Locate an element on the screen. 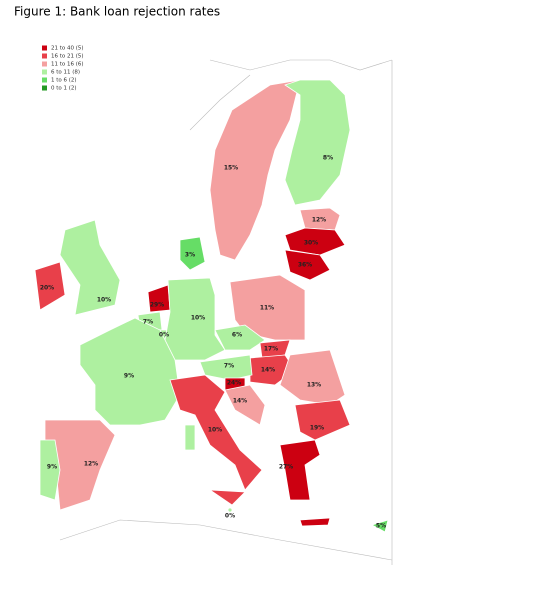  legend-label: 21 to 40 (5) is located at coordinates (67, 49).